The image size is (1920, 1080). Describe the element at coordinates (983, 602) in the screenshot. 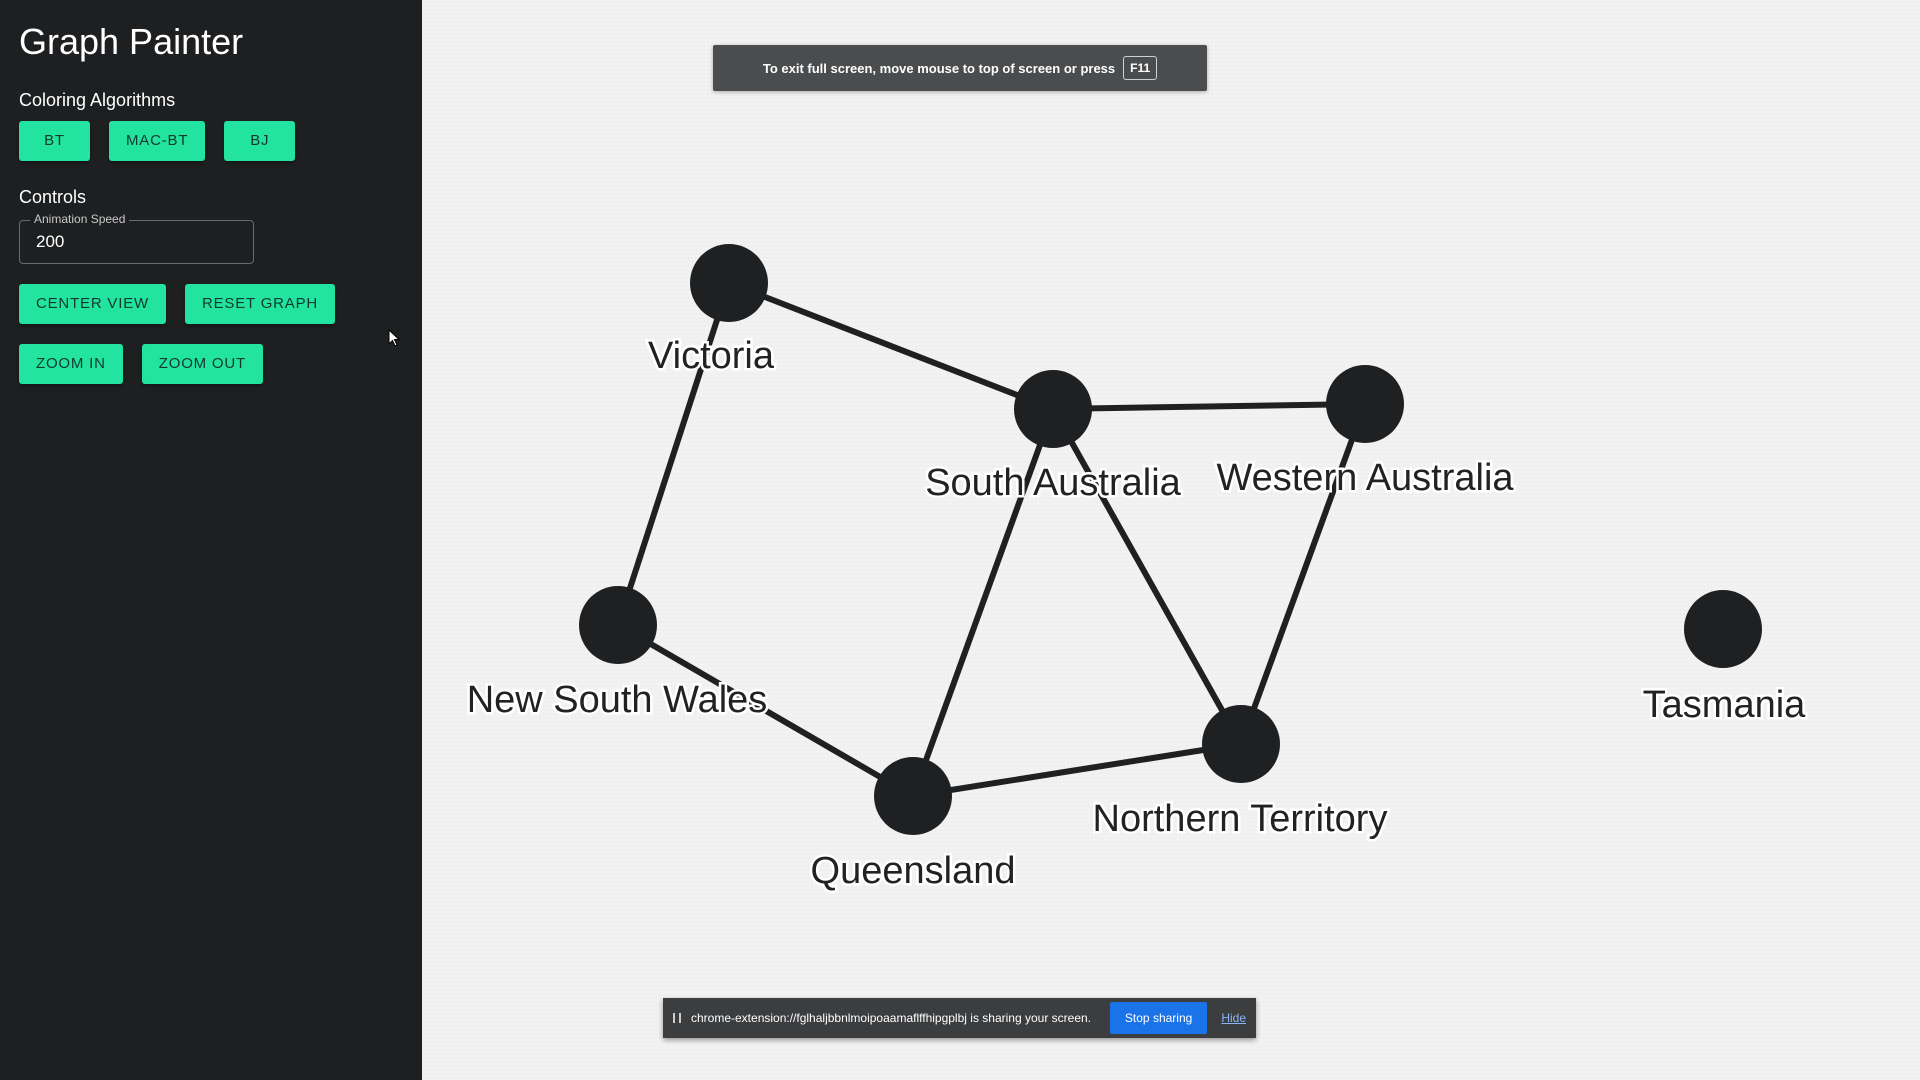

I see `edge-south-australia-queensland` at that location.